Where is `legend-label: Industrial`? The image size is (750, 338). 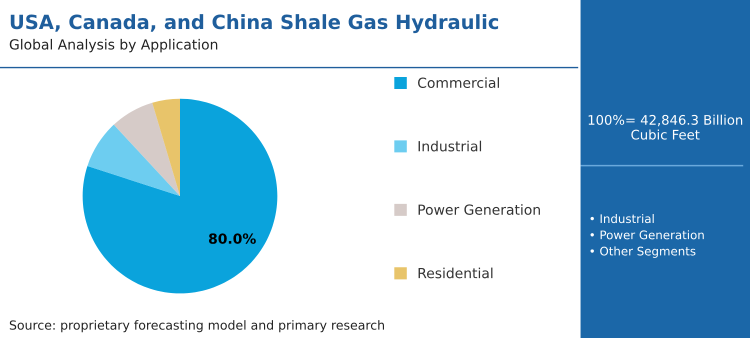 legend-label: Industrial is located at coordinates (450, 146).